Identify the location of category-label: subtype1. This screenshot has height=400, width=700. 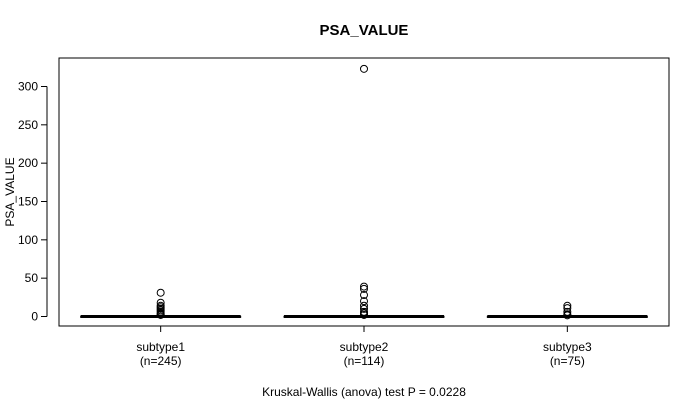
(160, 347).